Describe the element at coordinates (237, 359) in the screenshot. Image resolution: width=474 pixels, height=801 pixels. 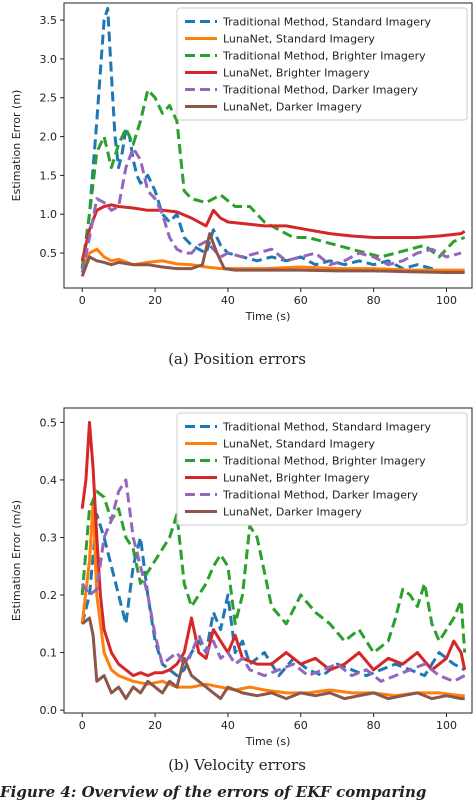
I see `caption-position-errors: (a) Position errors` at that location.